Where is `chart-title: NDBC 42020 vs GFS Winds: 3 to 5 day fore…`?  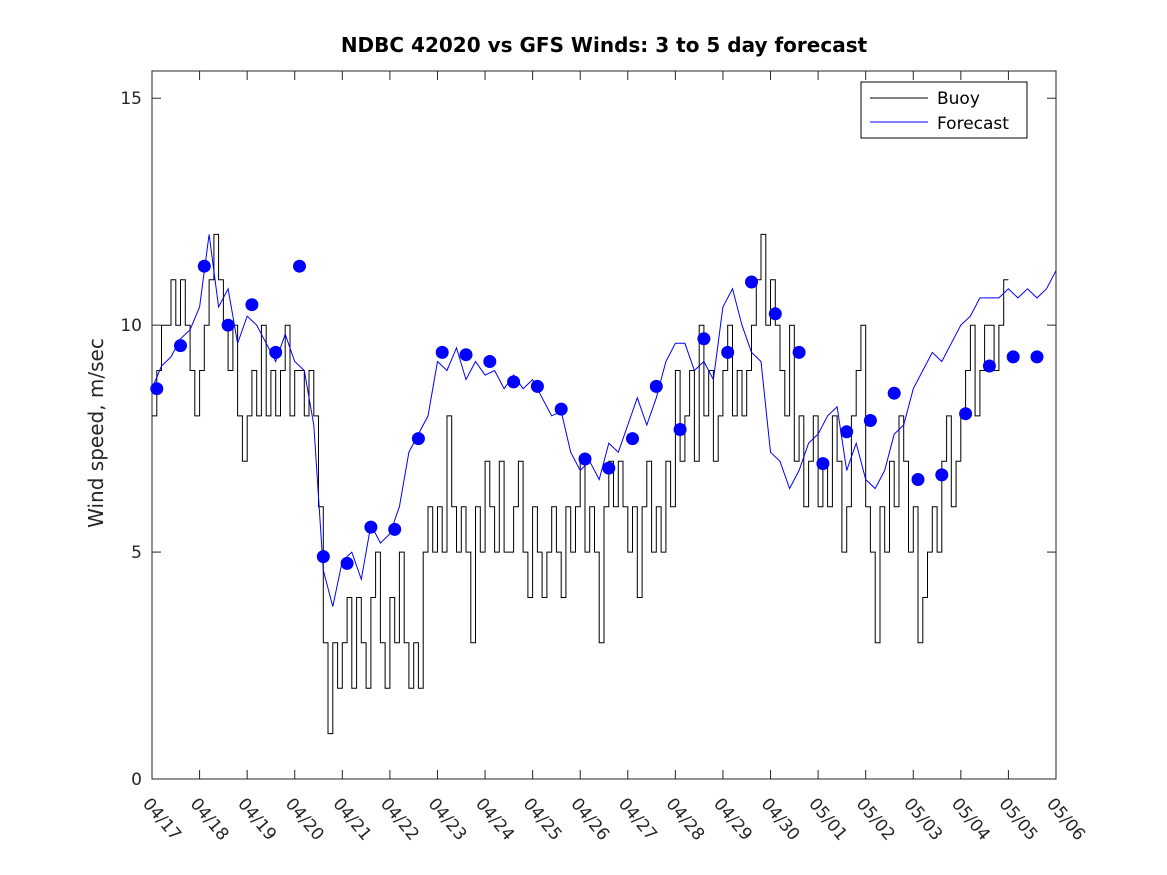 chart-title: NDBC 42020 vs GFS Winds: 3 to 5 day fore… is located at coordinates (604, 45).